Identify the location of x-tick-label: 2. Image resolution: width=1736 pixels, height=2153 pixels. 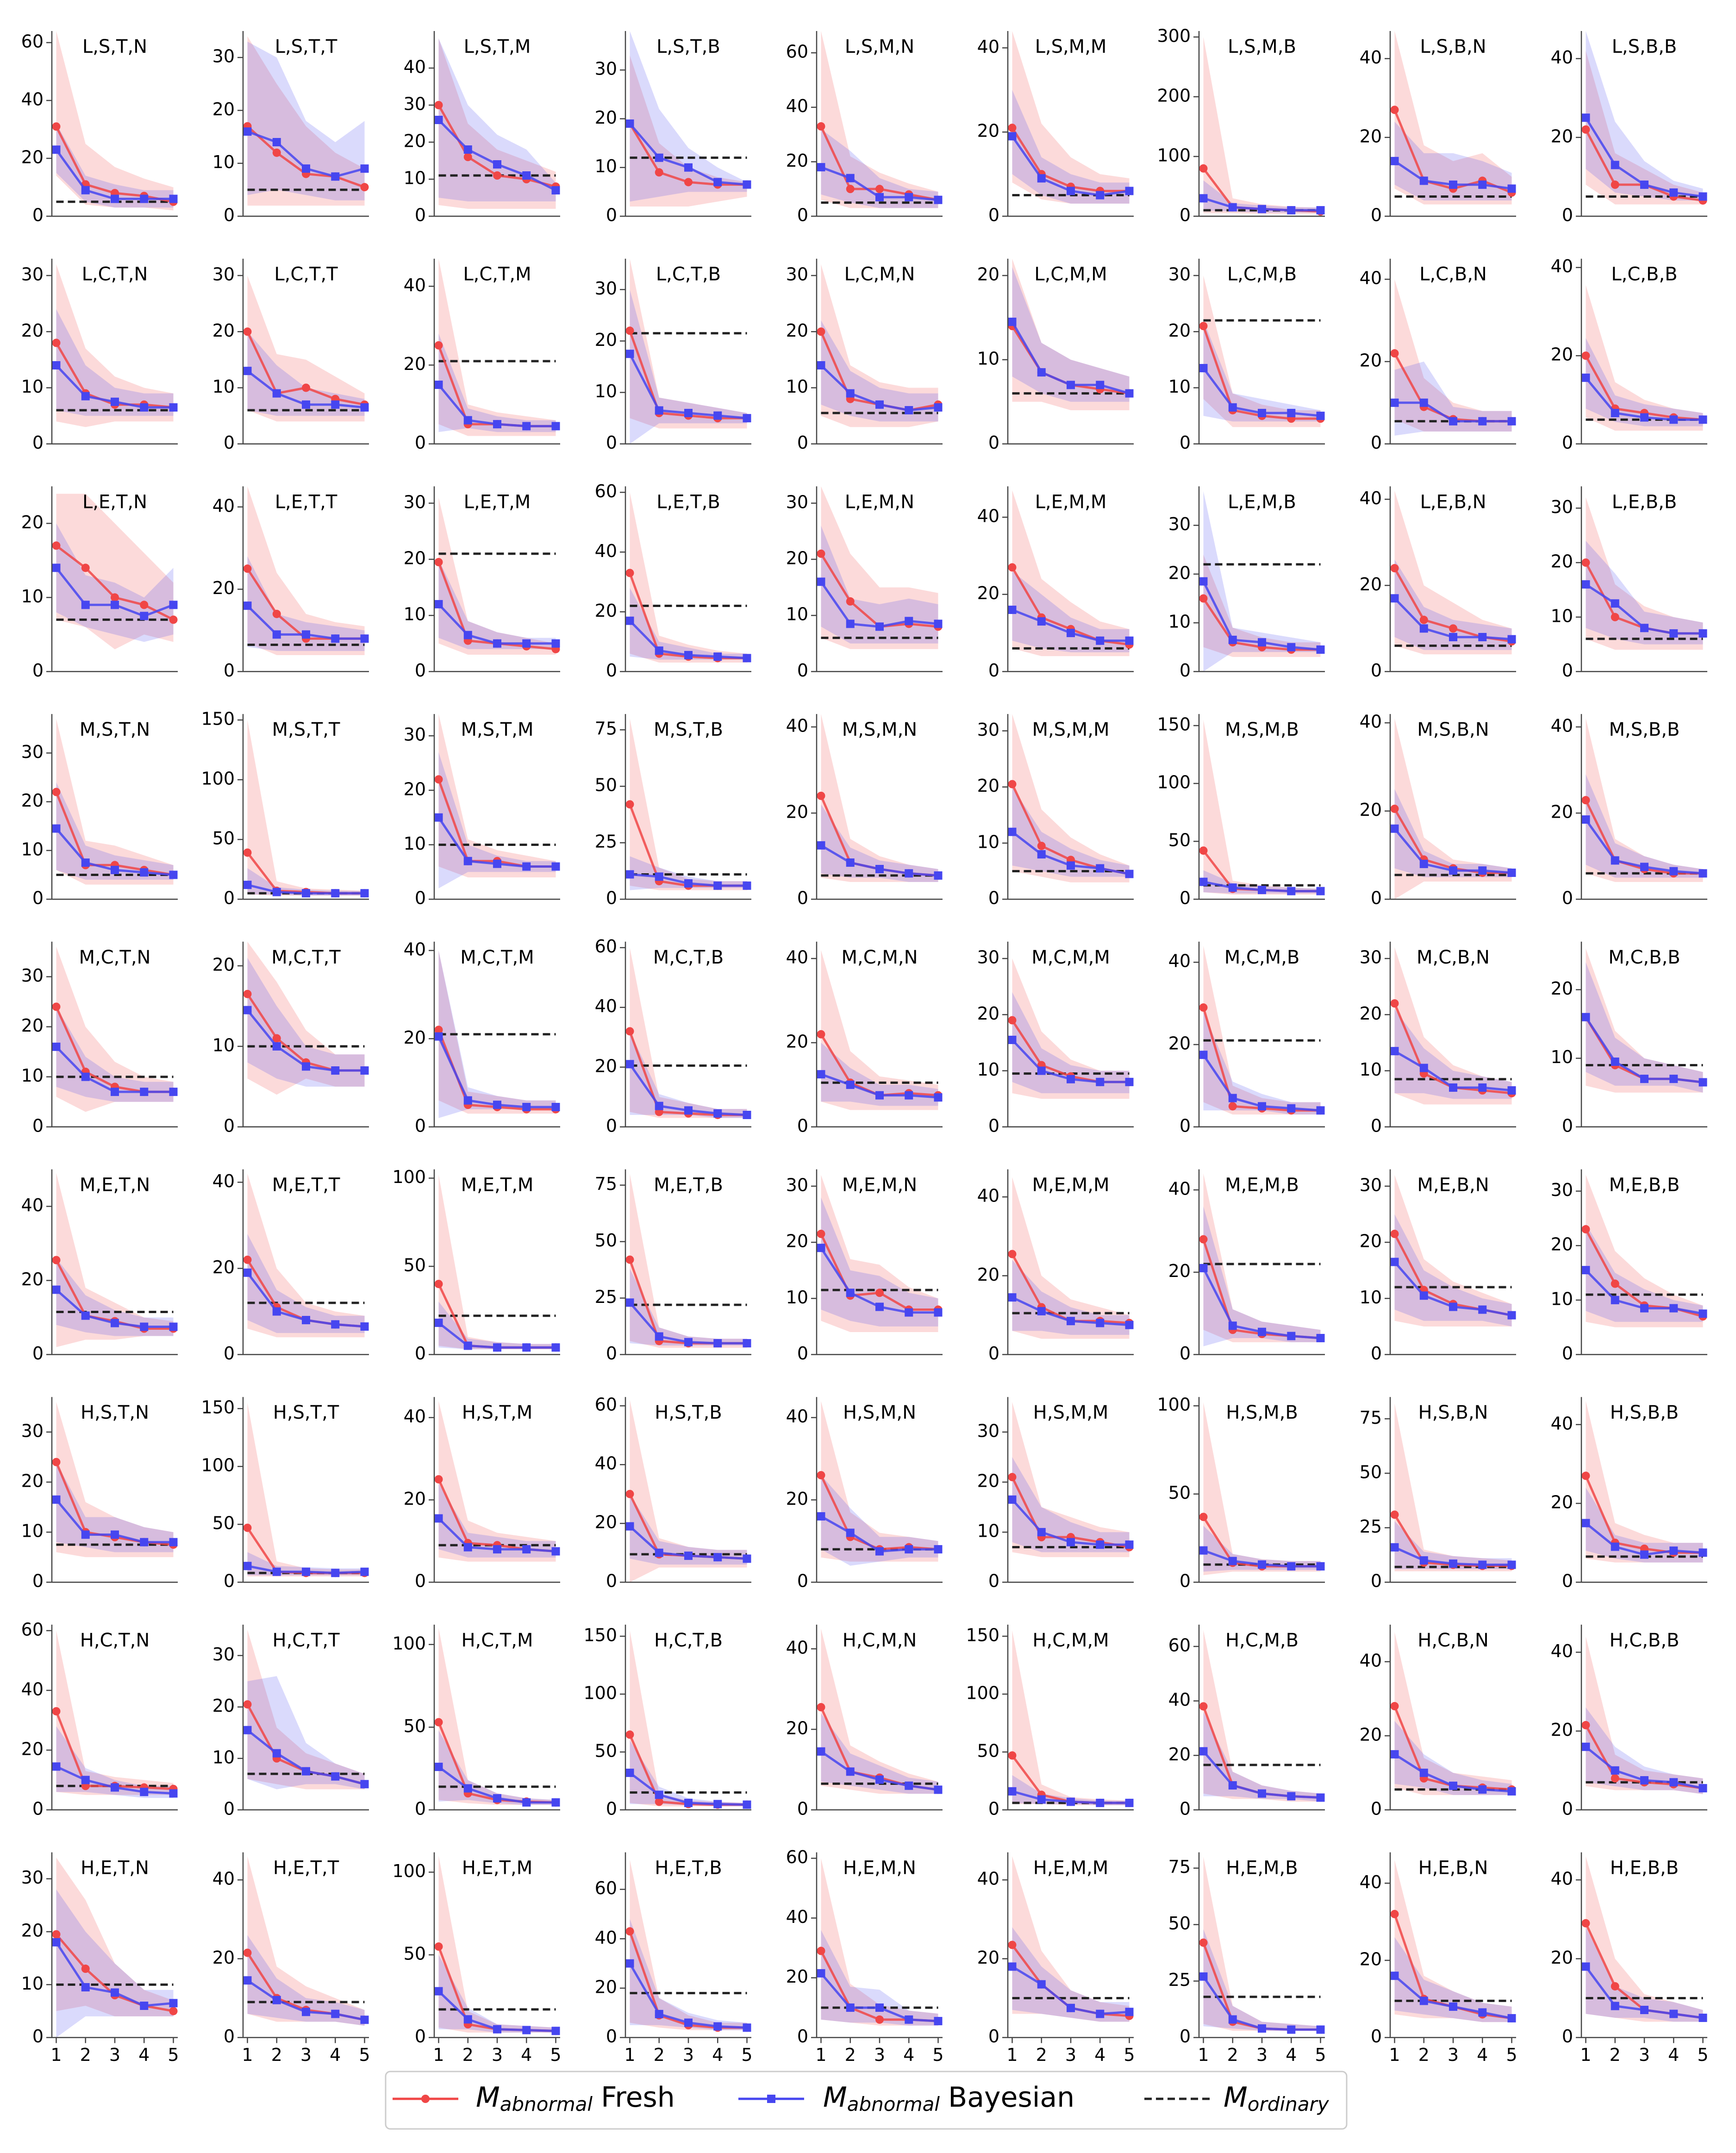
(1232, 2055).